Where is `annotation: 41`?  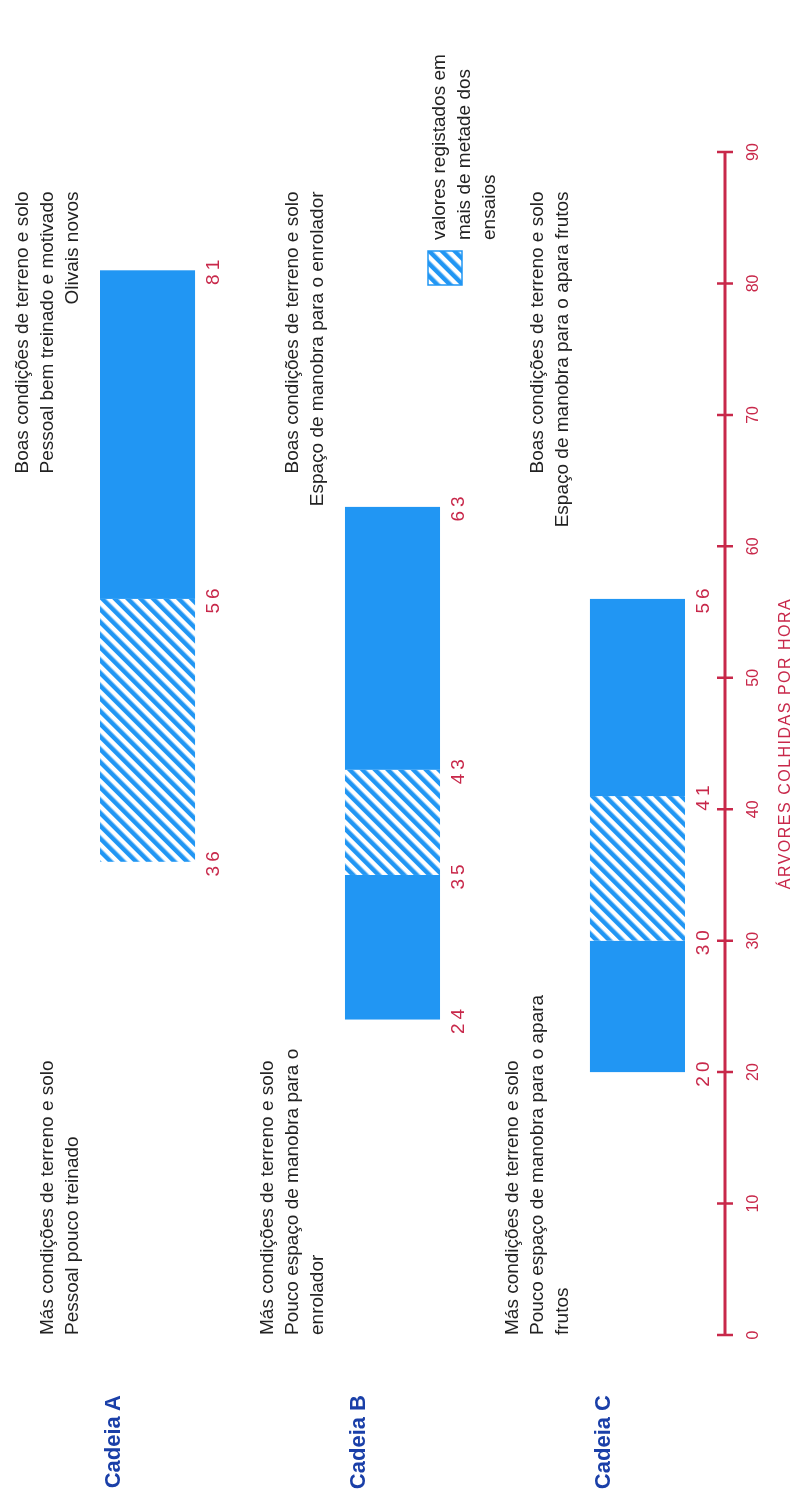
annotation: 41 is located at coordinates (702, 796).